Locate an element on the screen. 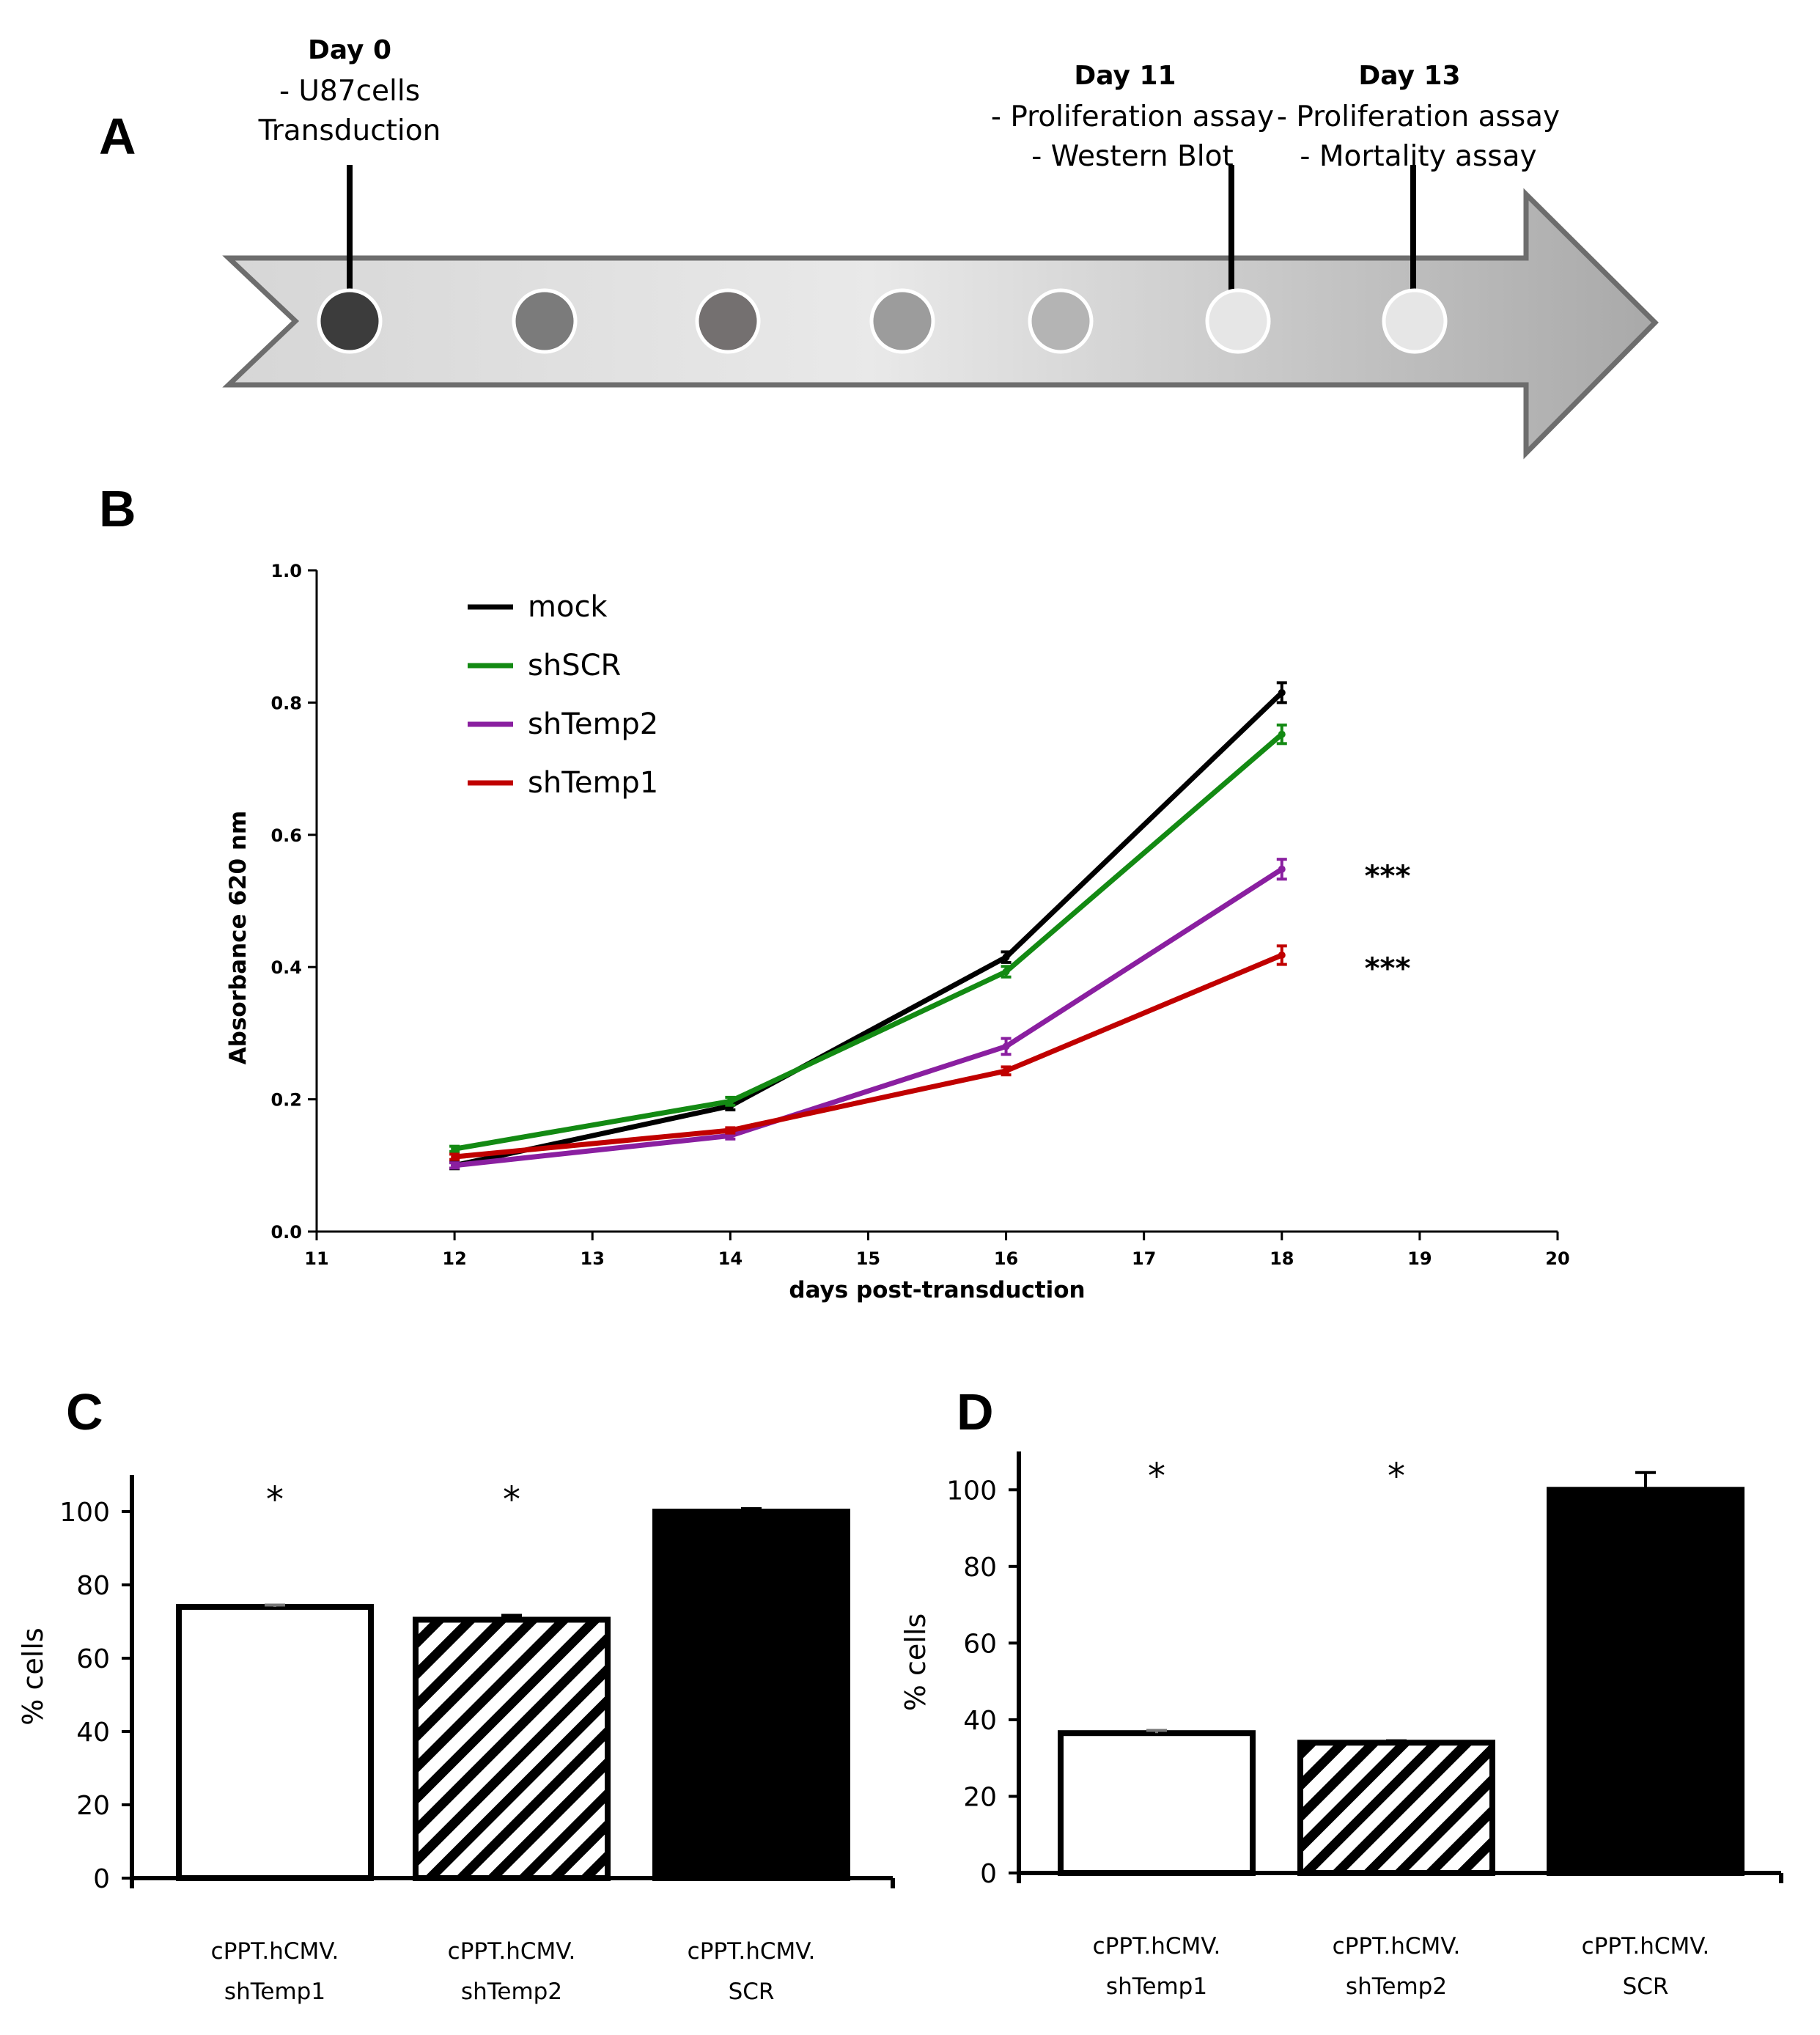  x-tick-label: 20 is located at coordinates (1557, 1258).